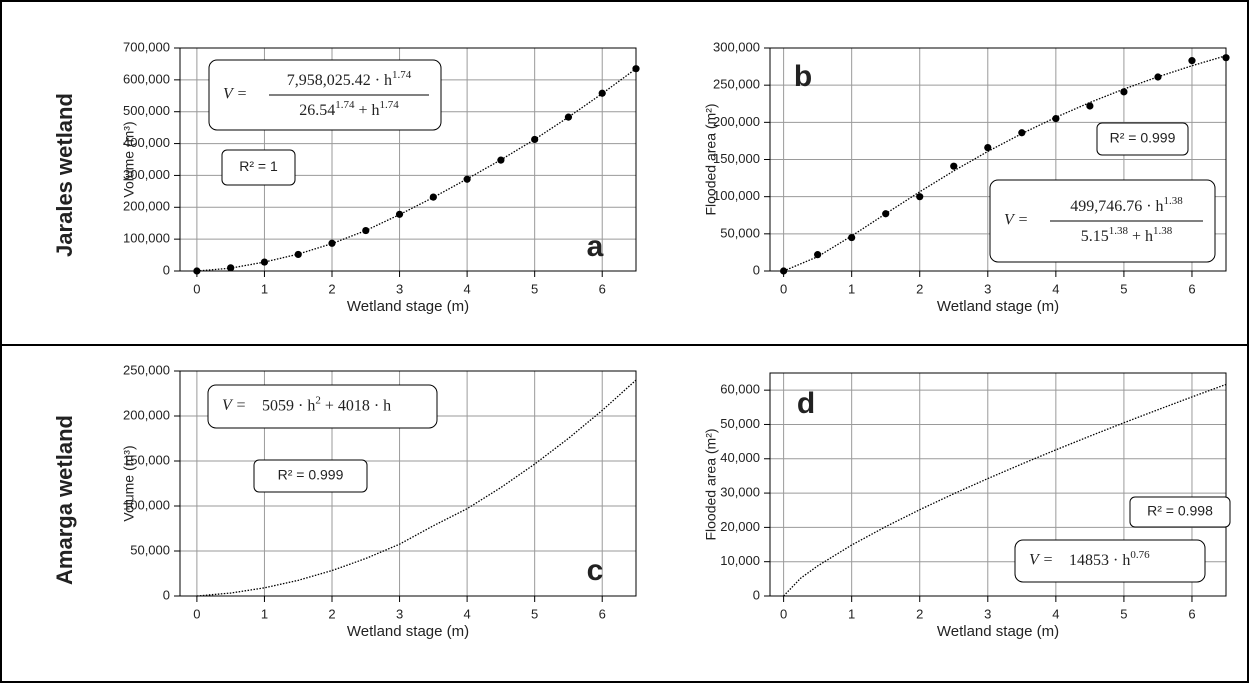 Image resolution: width=1250 pixels, height=689 pixels. Describe the element at coordinates (736, 84) in the screenshot. I see `y-tick-label: 250,000` at that location.